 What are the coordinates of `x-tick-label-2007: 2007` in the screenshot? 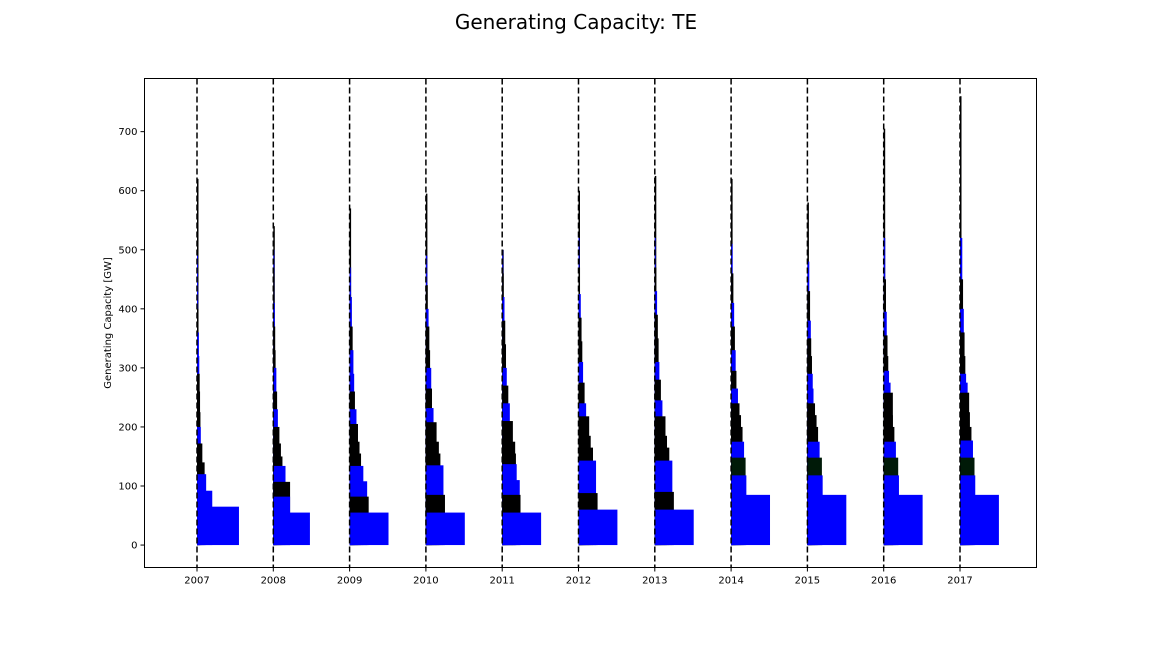 It's located at (196, 581).